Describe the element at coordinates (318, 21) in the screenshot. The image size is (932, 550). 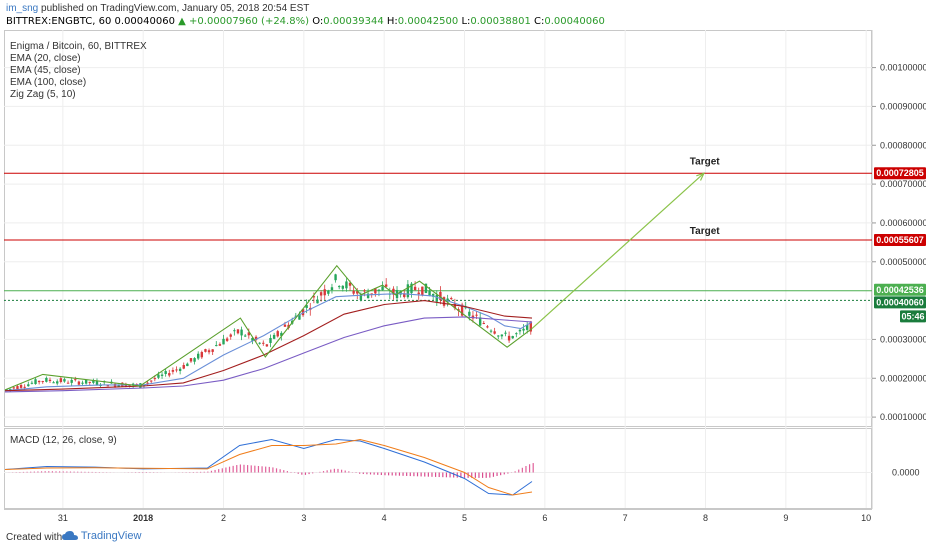
I see `open-label: O:` at that location.